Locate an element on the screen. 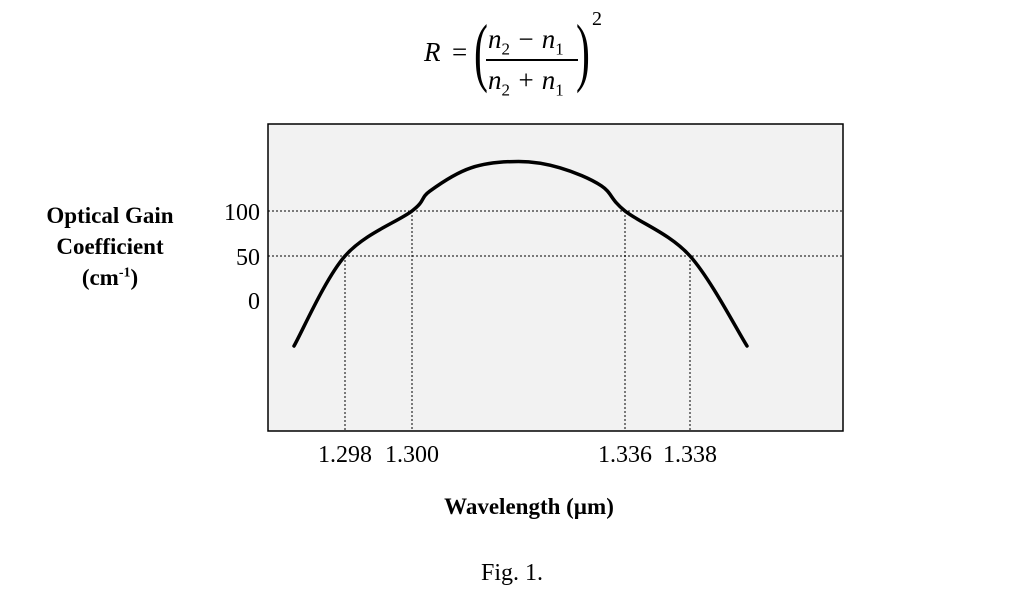 The image size is (1024, 603). y-axis-label-line2: Coefficient is located at coordinates (110, 246).